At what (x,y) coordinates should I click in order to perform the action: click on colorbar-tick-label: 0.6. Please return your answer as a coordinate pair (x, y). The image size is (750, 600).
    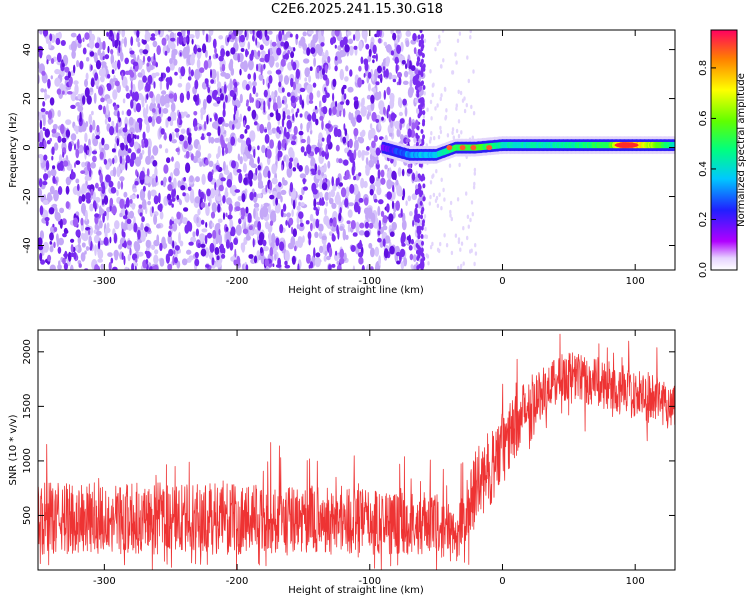
    Looking at the image, I should click on (703, 118).